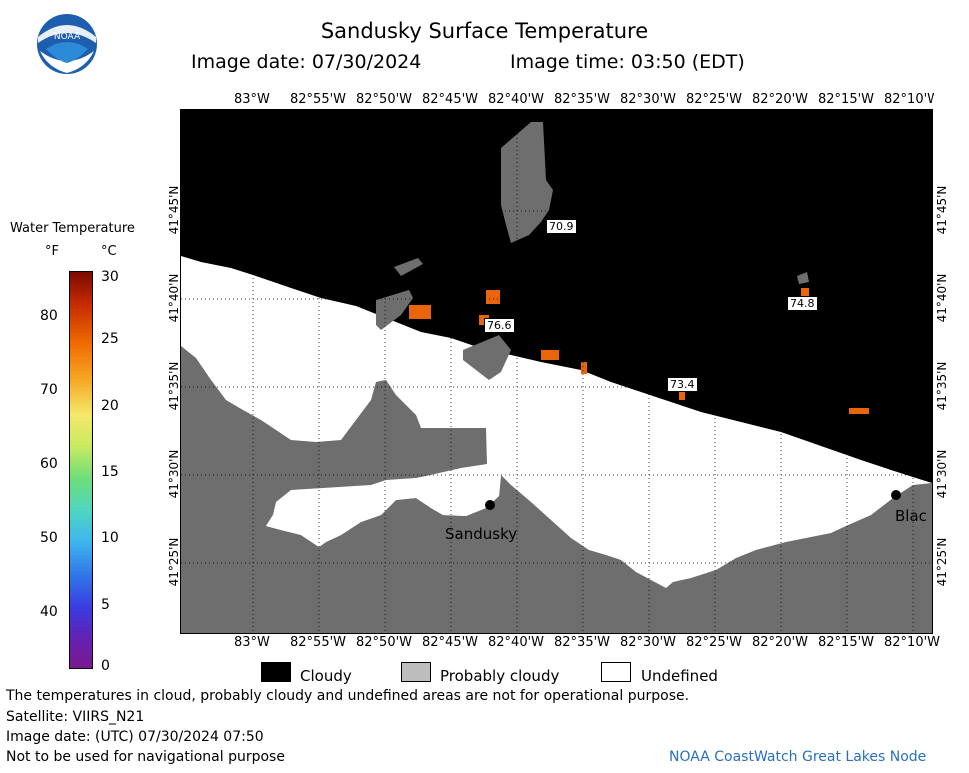 The height and width of the screenshot is (773, 969). Describe the element at coordinates (110, 472) in the screenshot. I see `c-tick: 15` at that location.